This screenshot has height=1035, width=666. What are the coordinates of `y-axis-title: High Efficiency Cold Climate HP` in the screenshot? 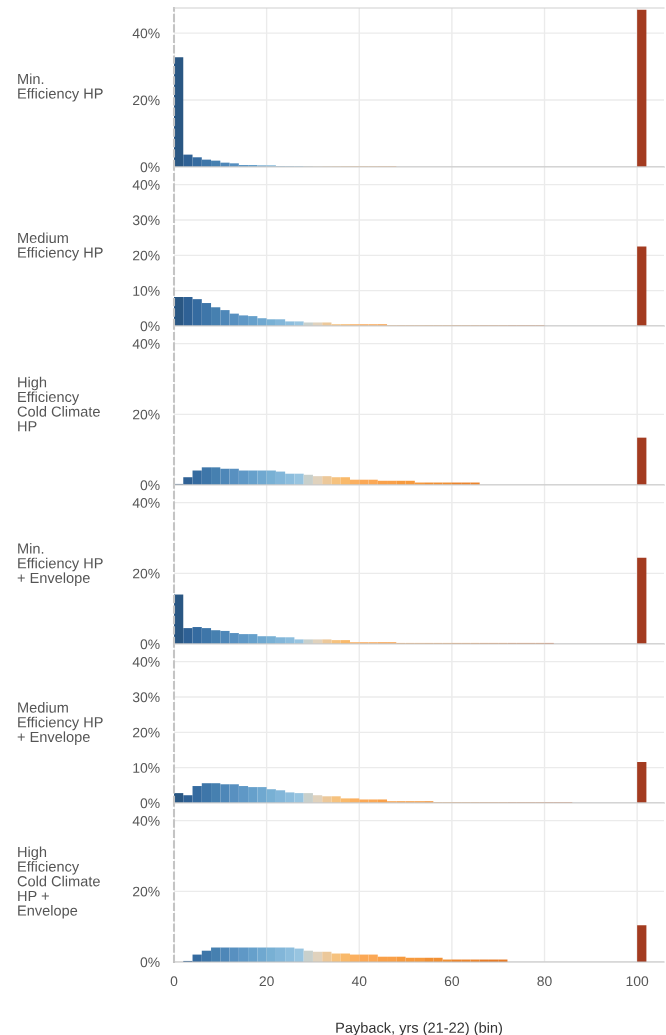 It's located at (58, 404).